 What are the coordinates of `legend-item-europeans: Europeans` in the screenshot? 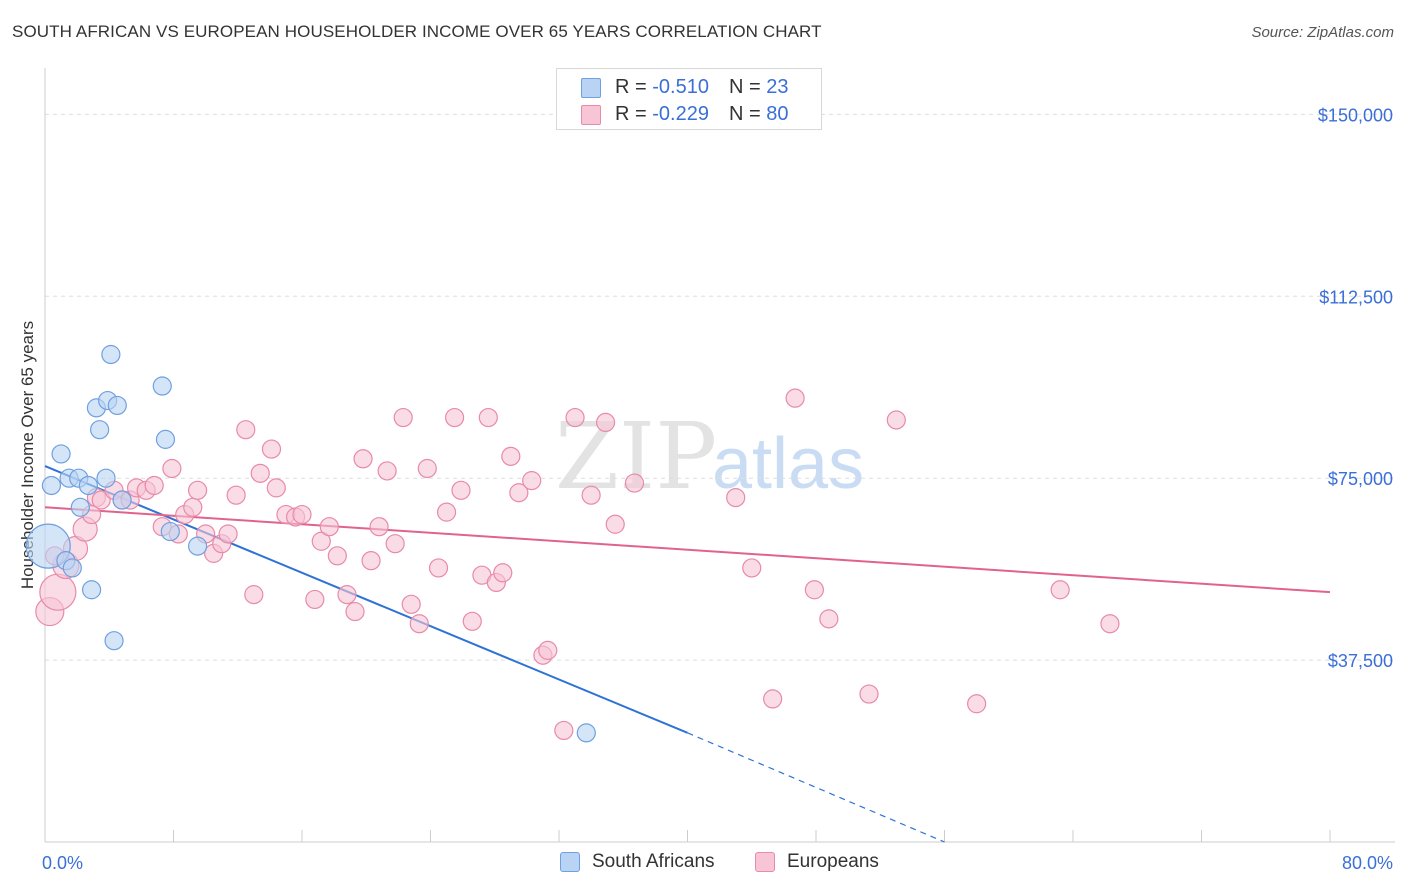 It's located at (817, 862).